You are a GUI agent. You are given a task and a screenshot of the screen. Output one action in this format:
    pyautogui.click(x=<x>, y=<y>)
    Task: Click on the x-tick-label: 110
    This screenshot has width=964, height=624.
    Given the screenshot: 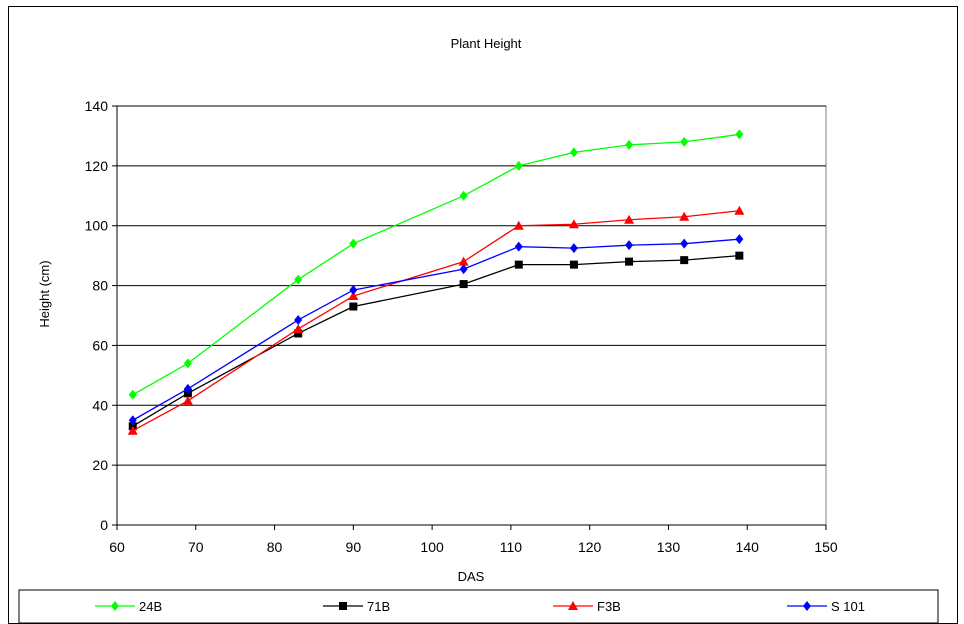 What is the action you would take?
    pyautogui.click(x=511, y=547)
    